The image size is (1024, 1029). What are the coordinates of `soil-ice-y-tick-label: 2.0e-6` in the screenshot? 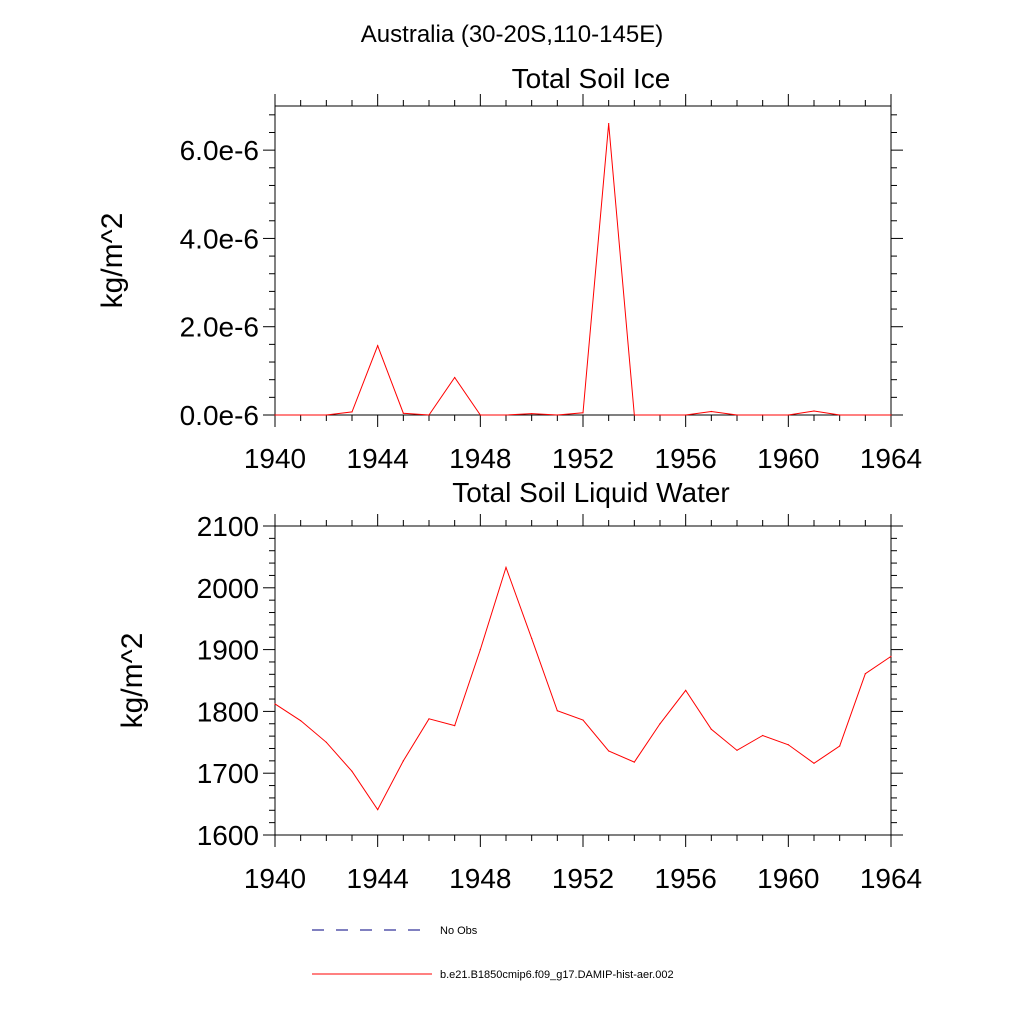 It's located at (219, 327).